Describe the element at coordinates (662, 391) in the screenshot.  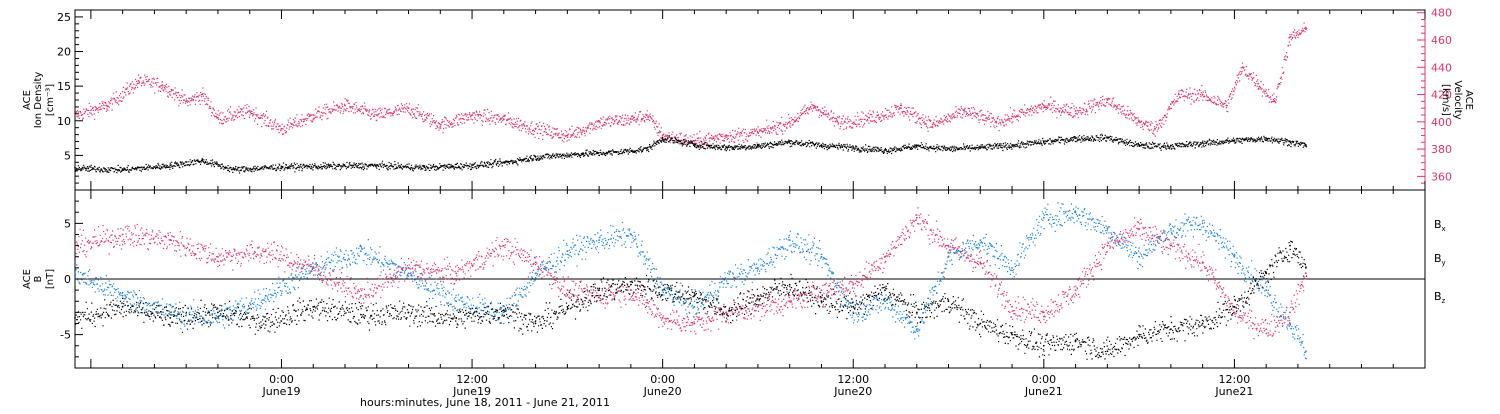
I see `x-tick-date-label: June20` at that location.